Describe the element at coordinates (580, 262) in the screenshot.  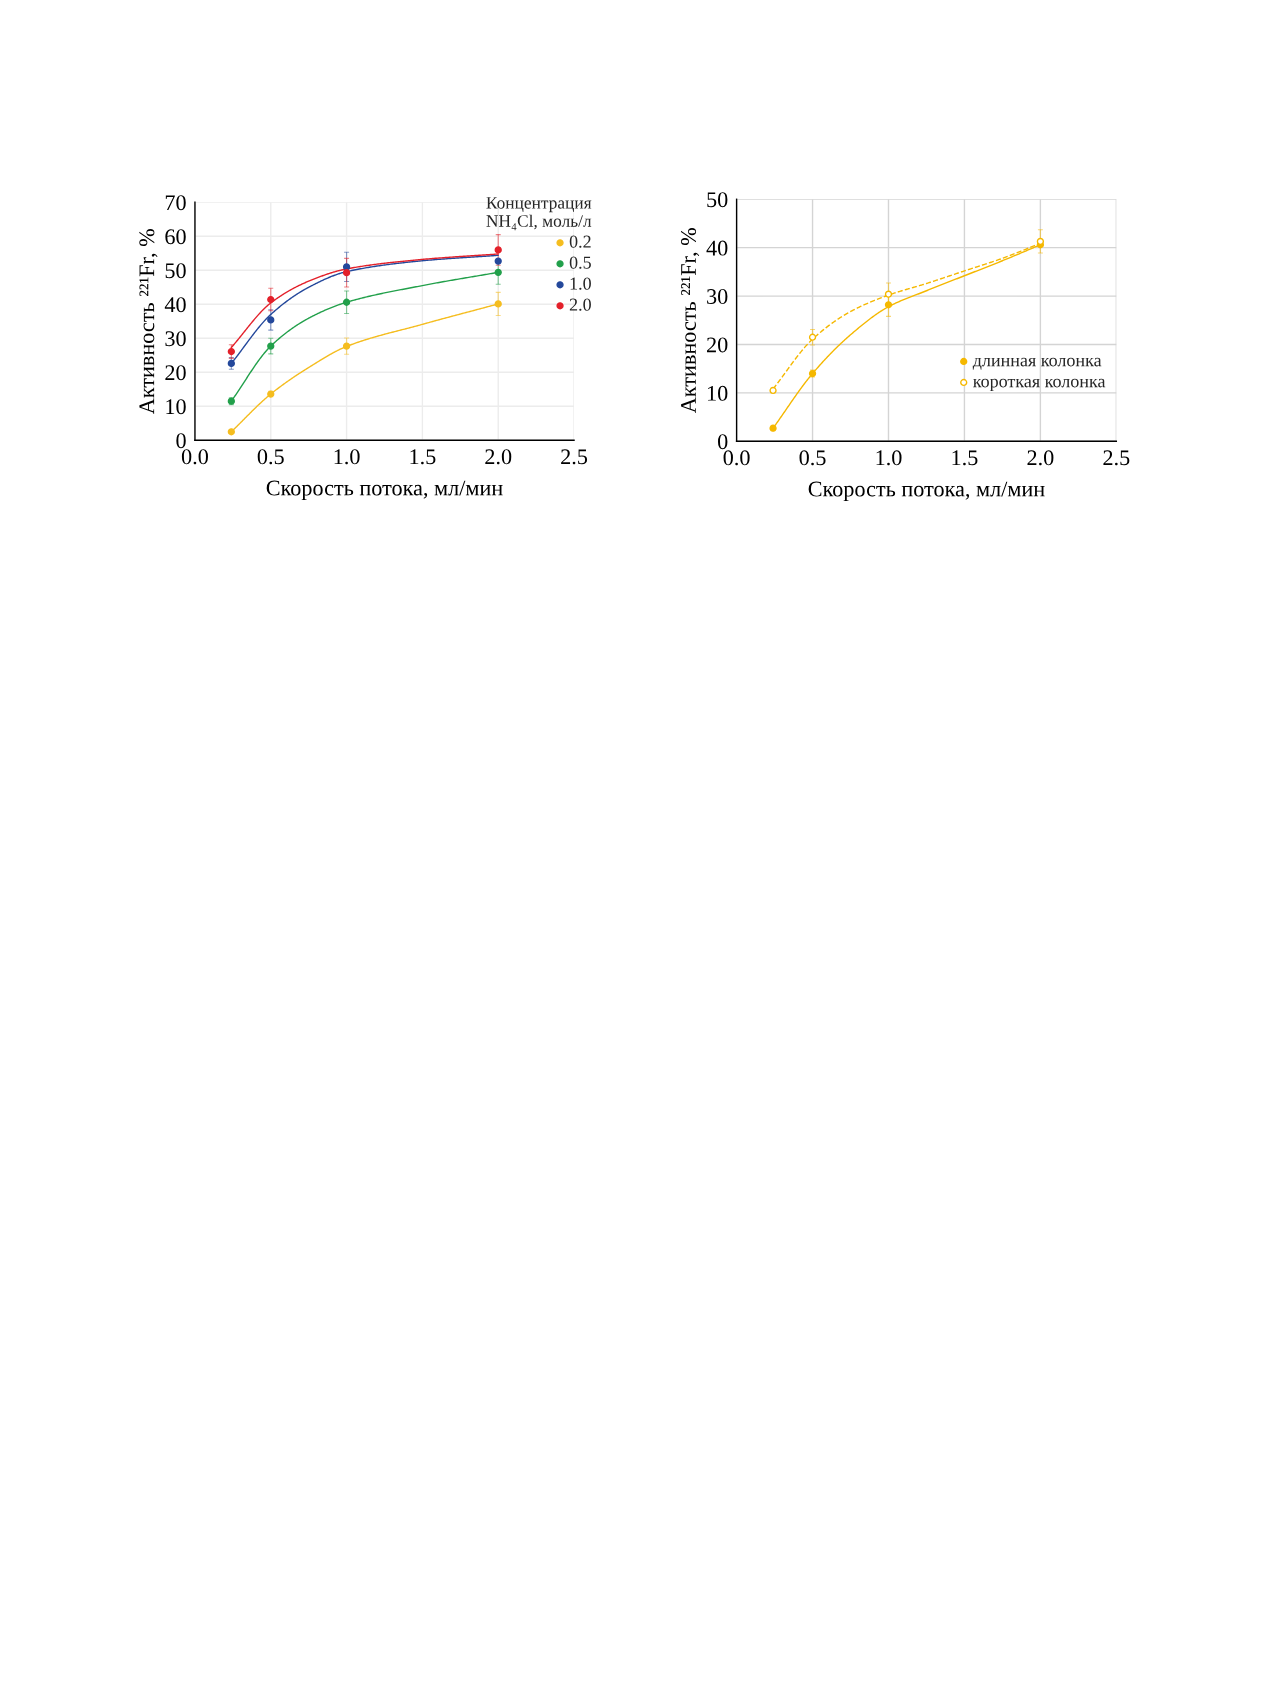
I see `legend-label: 0.5` at that location.